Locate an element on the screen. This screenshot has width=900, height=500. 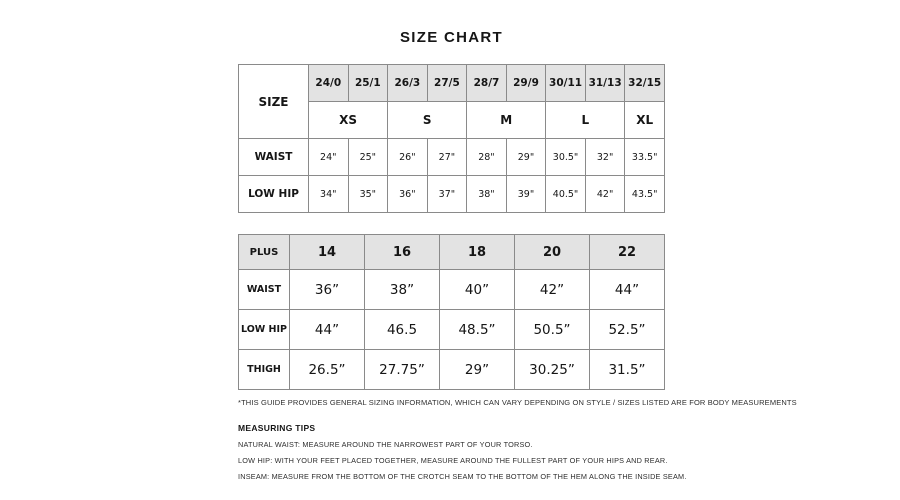
page-title: SIZE CHART is located at coordinates (451, 37).